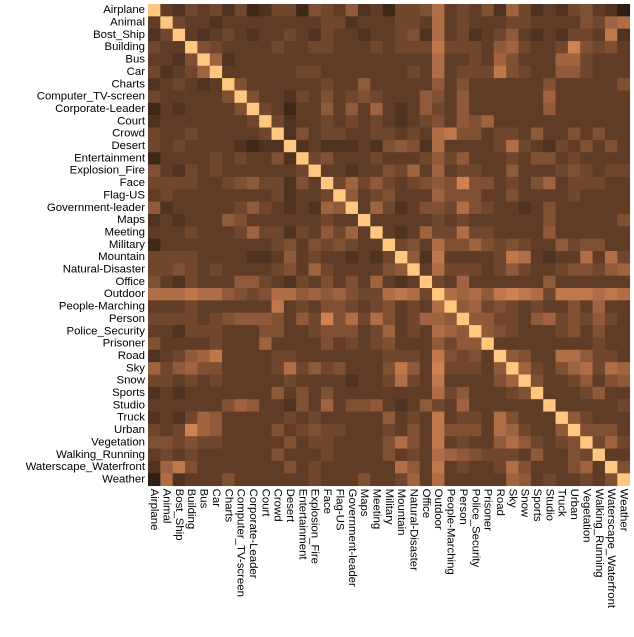  Describe the element at coordinates (119, 35) in the screenshot. I see `y-tick-label: Bost_Ship` at that location.